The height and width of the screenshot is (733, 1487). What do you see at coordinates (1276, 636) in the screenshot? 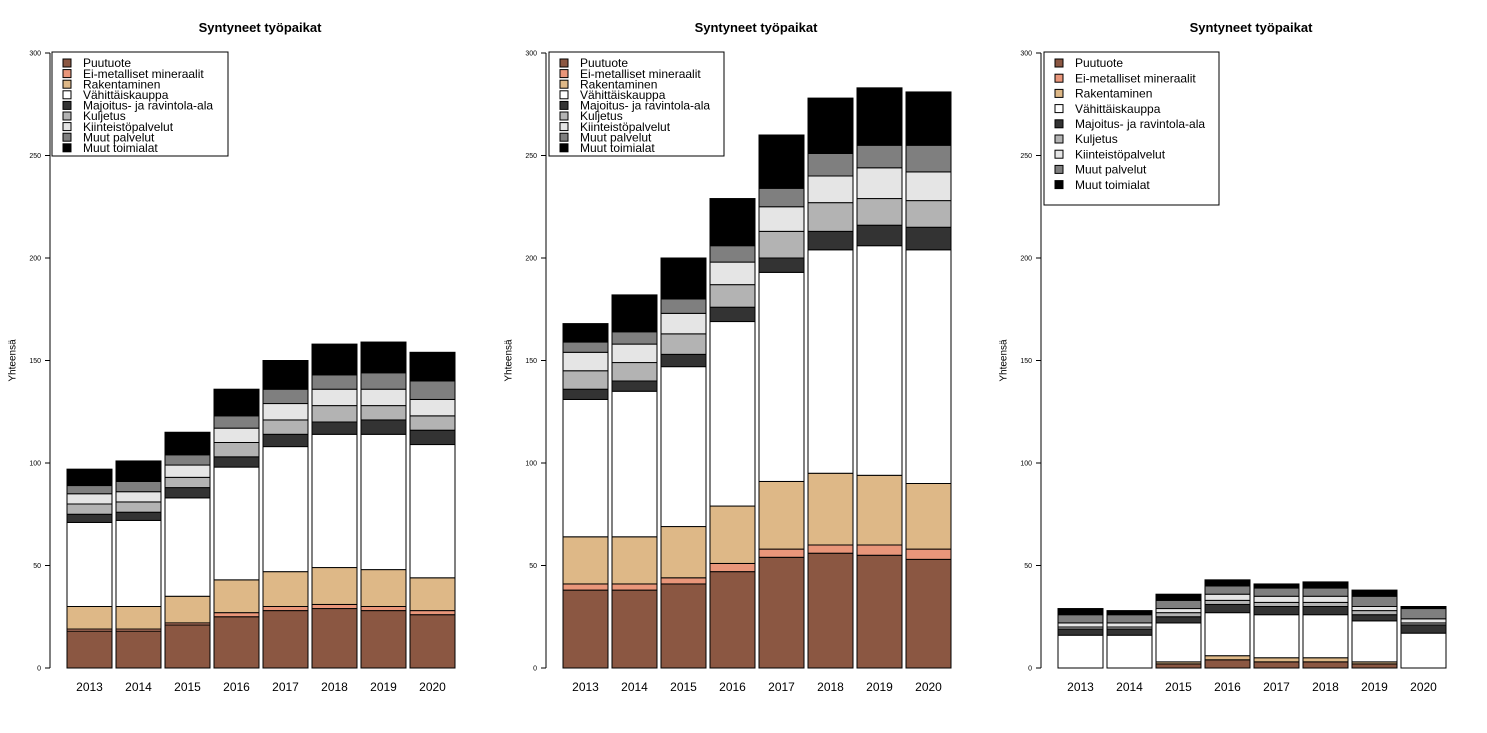
I see `bar-segment-vähittäiskauppa-2017` at bounding box center [1276, 636].